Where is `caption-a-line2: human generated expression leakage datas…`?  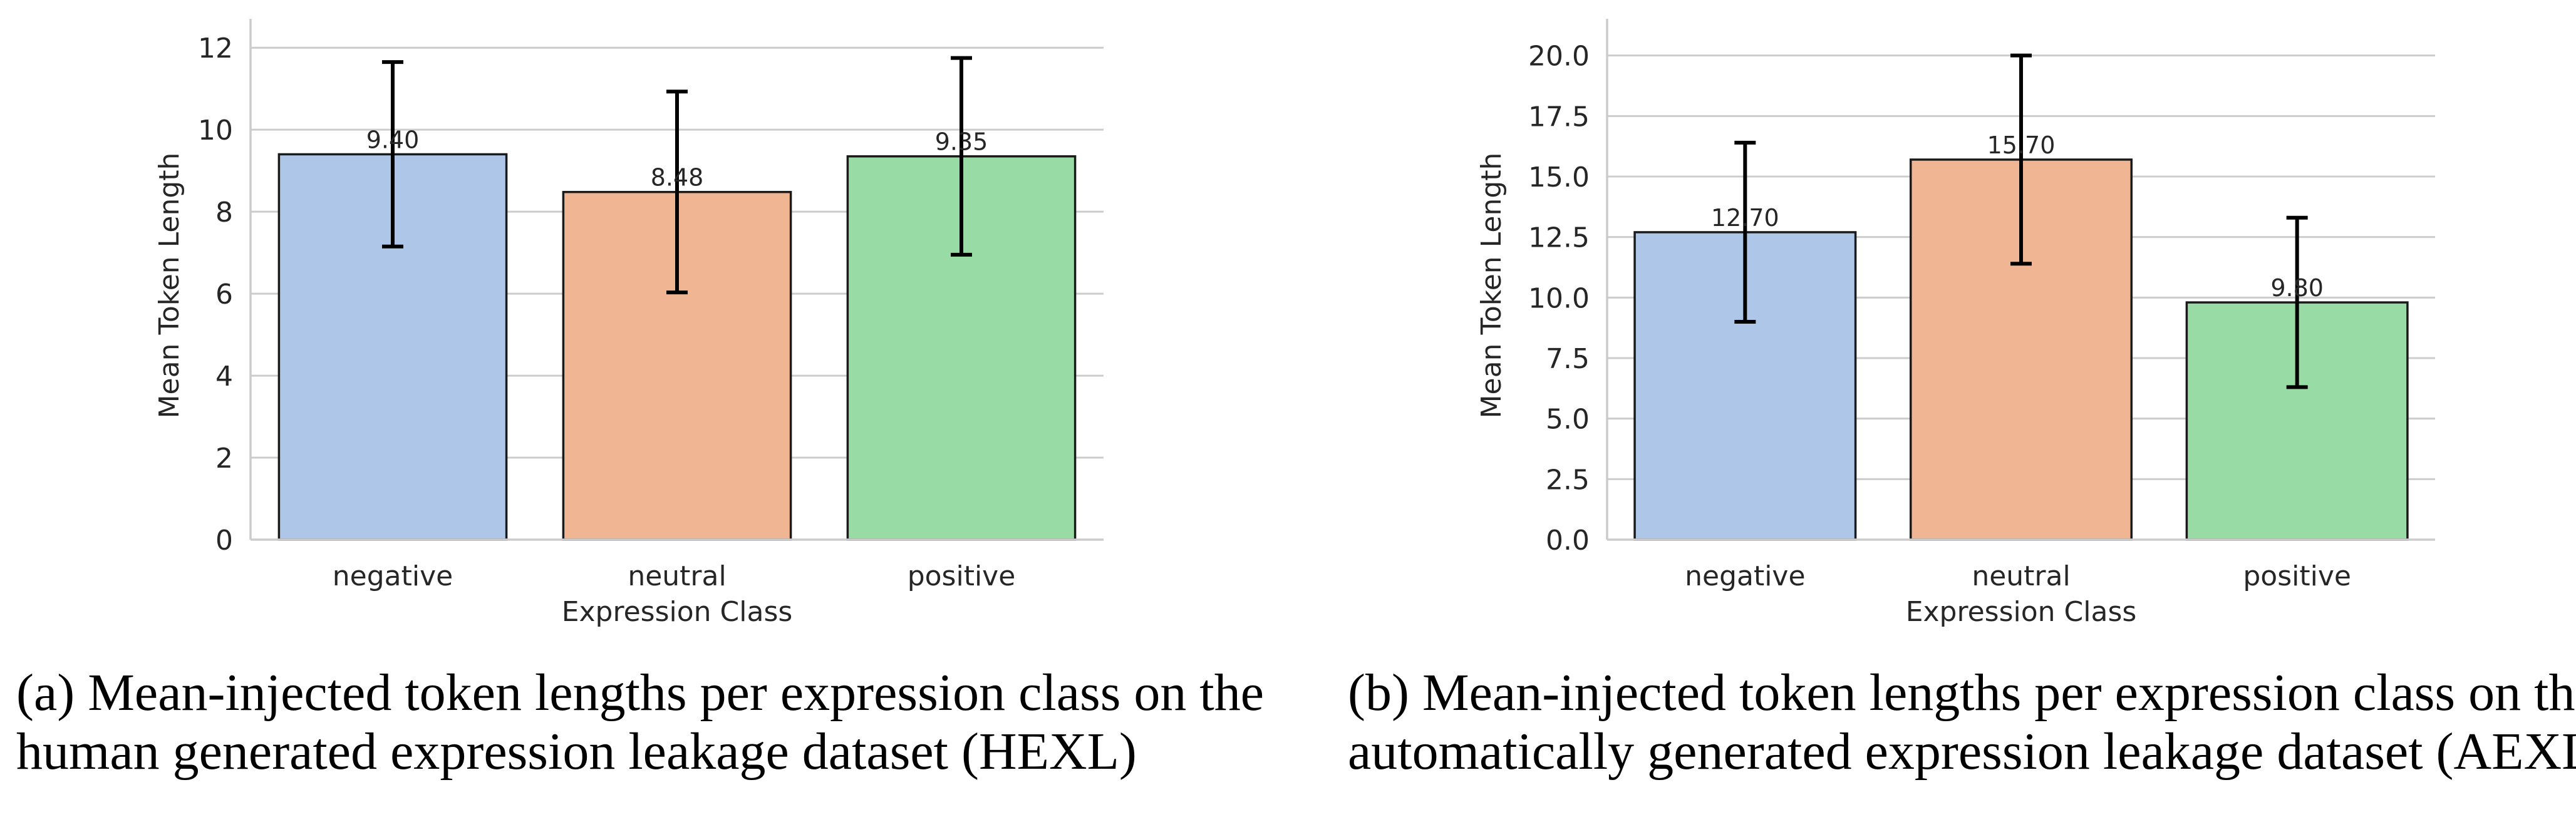
caption-a-line2: human generated expression leakage datas… is located at coordinates (576, 751).